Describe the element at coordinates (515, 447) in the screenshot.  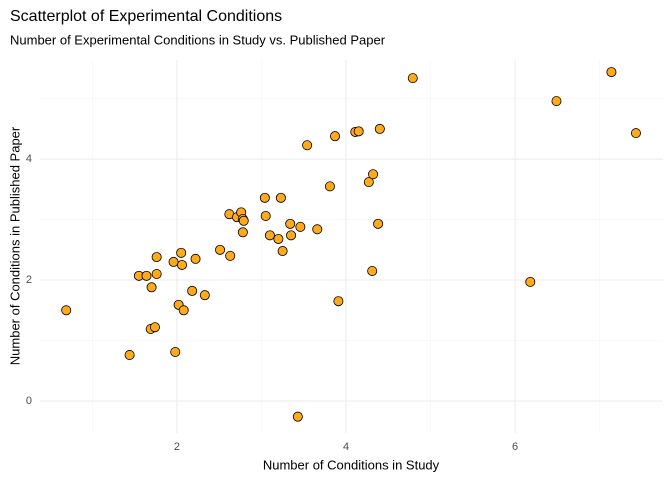
I see `x-tick-label: 6` at that location.